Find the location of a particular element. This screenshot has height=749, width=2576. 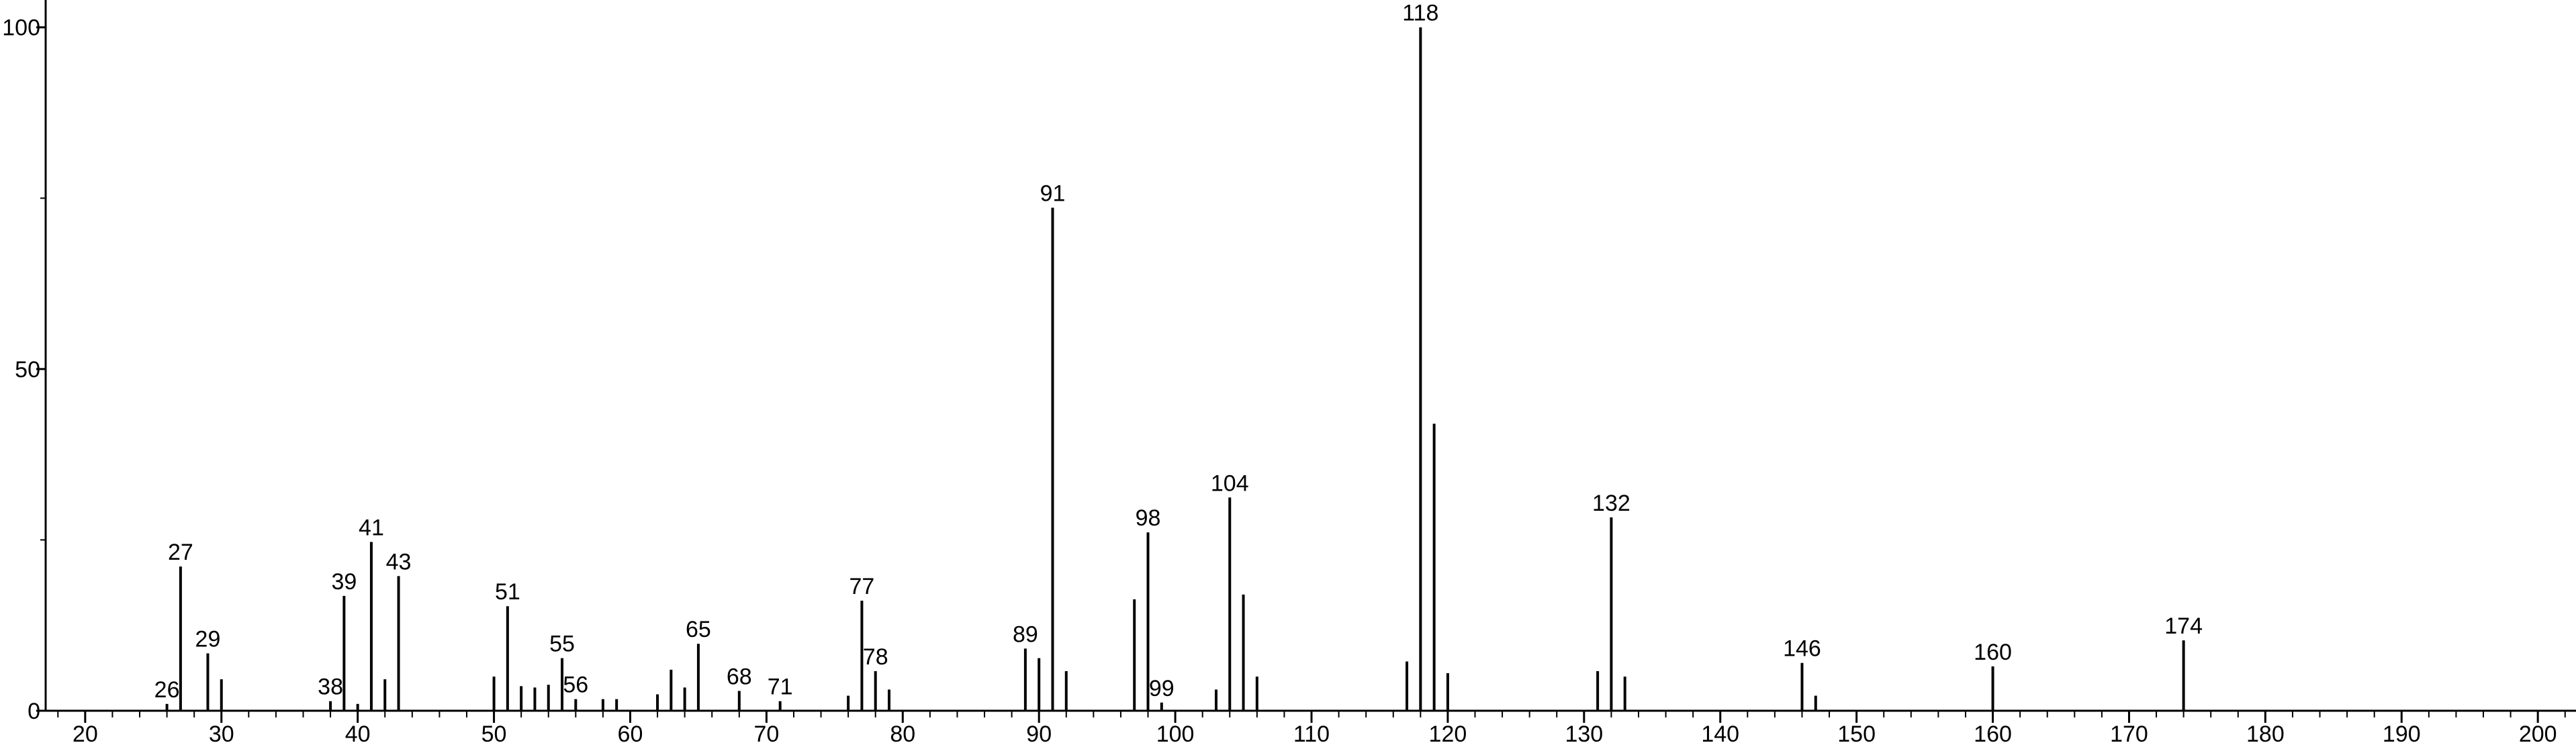

x-tick-label: 160 is located at coordinates (1993, 734).